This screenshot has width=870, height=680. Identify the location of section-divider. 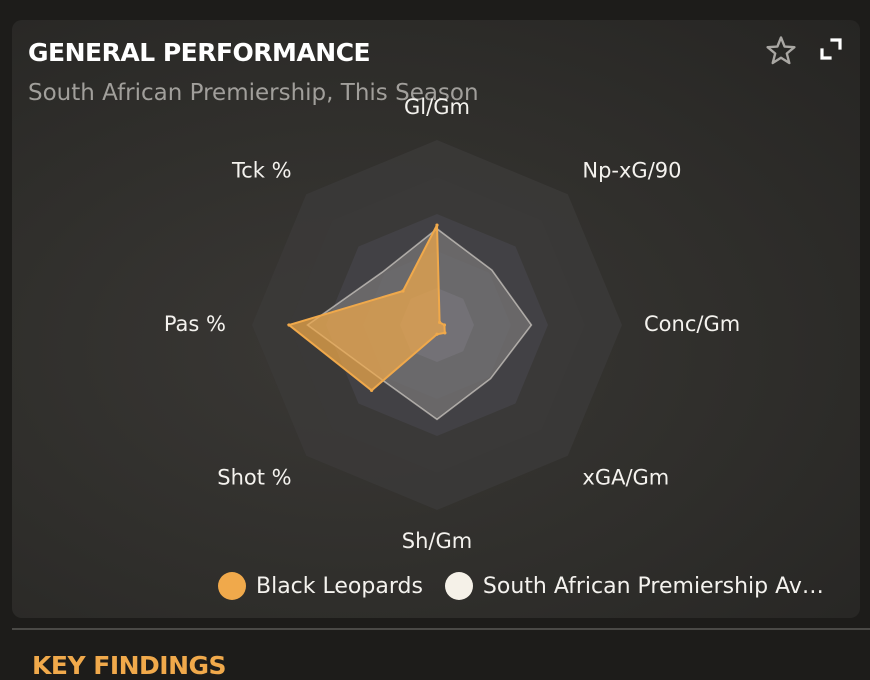
(441, 629).